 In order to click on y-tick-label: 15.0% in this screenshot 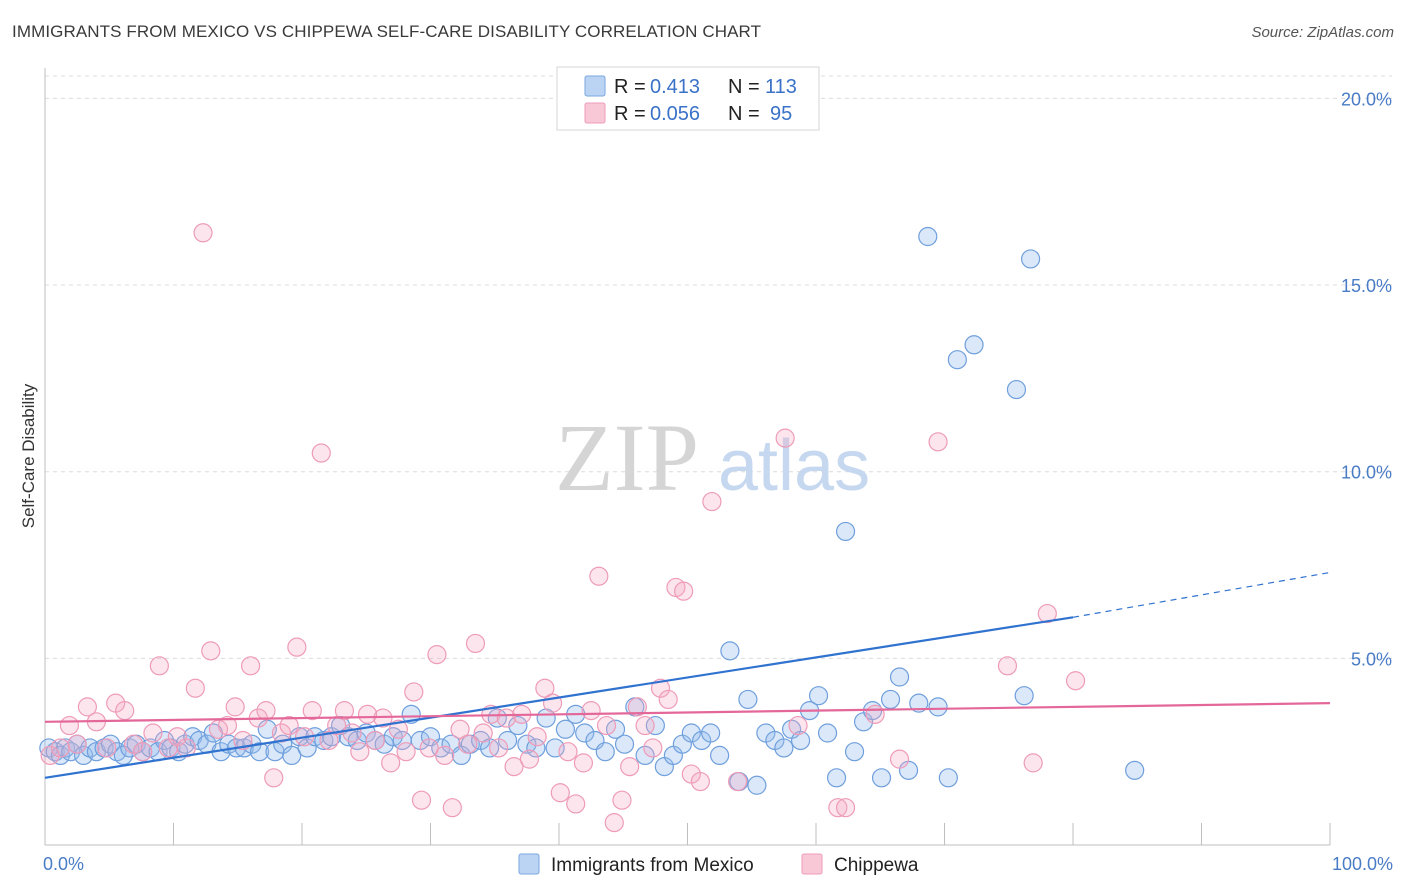, I will do `click(1366, 286)`.